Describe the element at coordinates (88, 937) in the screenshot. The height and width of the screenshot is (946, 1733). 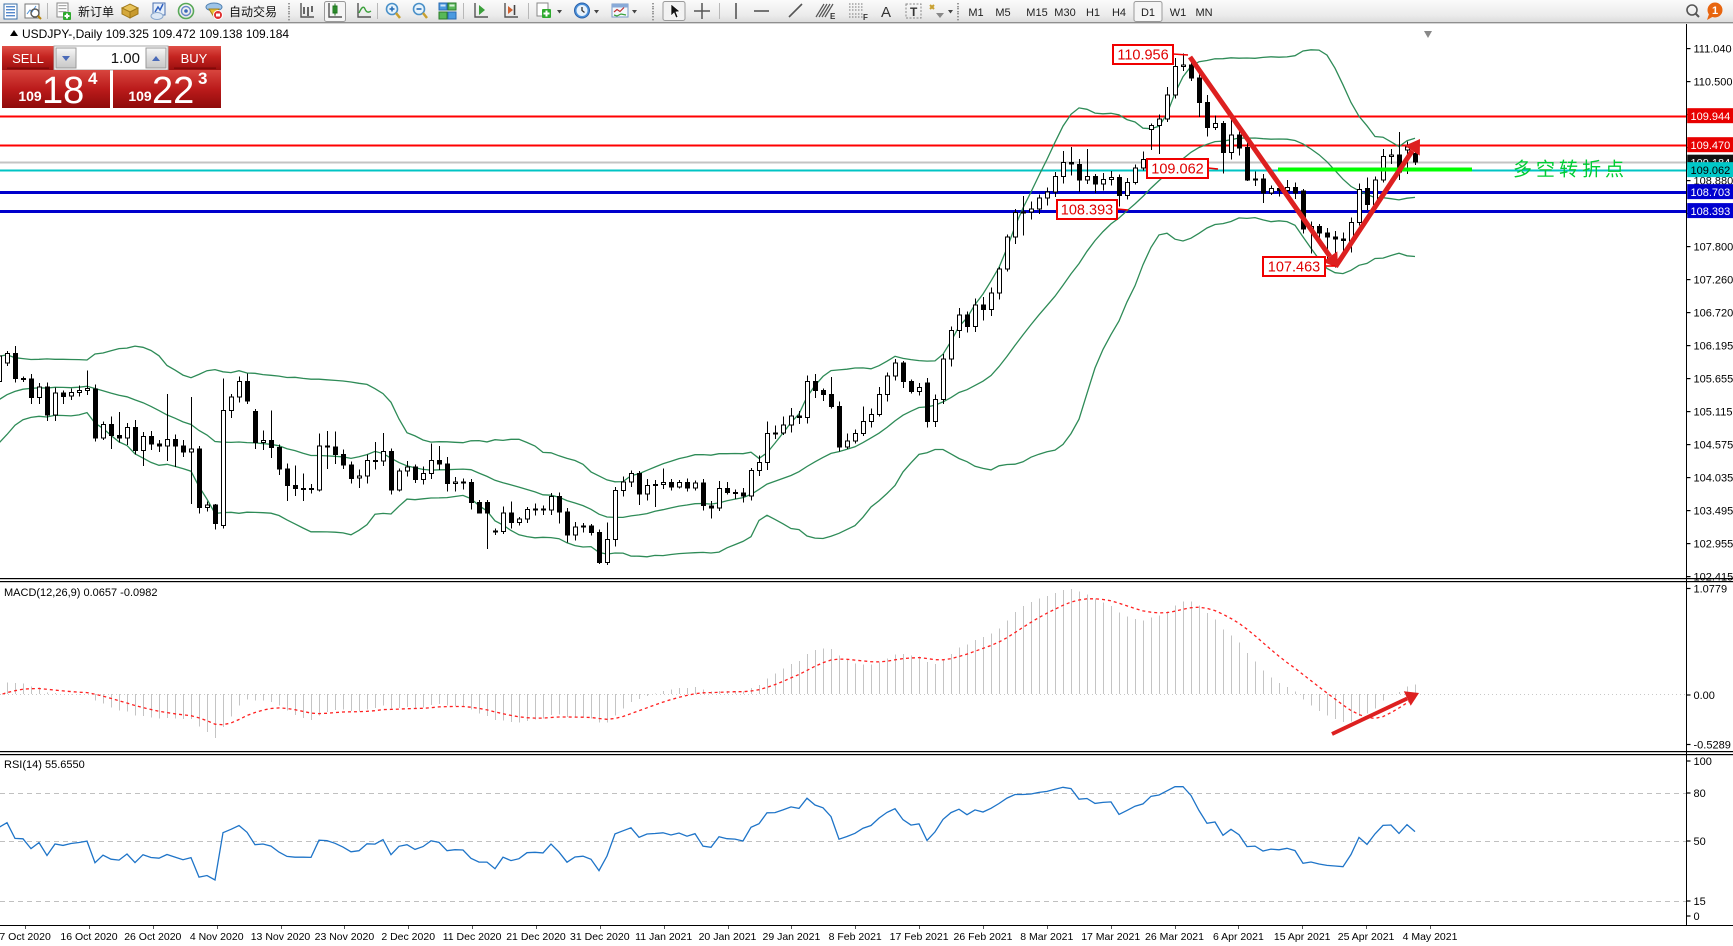
I see `svg-text: 16 Oct 2020` at that location.